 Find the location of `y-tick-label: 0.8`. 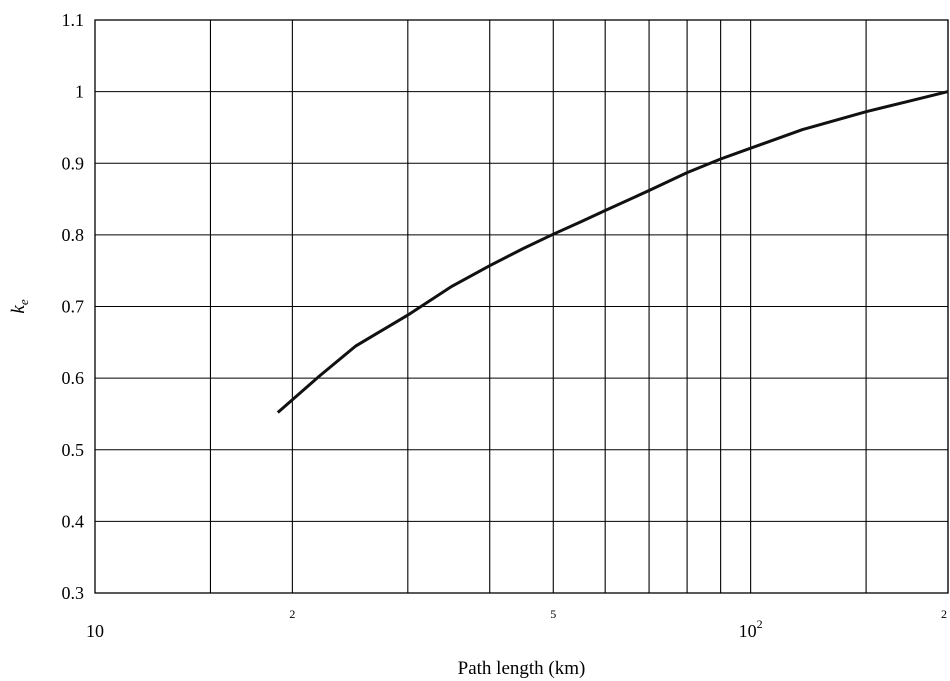

y-tick-label: 0.8 is located at coordinates (73, 235).